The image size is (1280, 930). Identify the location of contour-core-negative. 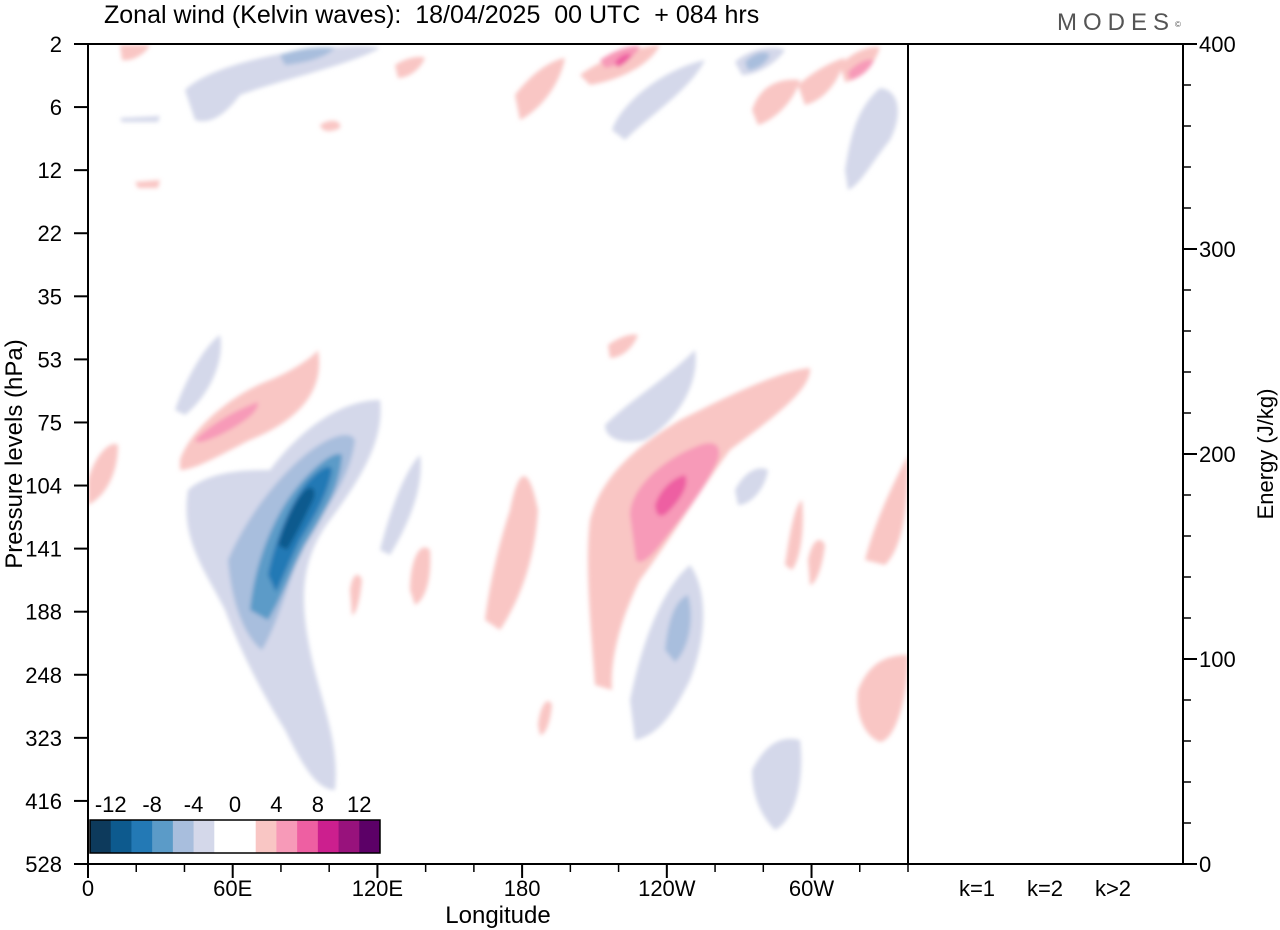
(296, 518).